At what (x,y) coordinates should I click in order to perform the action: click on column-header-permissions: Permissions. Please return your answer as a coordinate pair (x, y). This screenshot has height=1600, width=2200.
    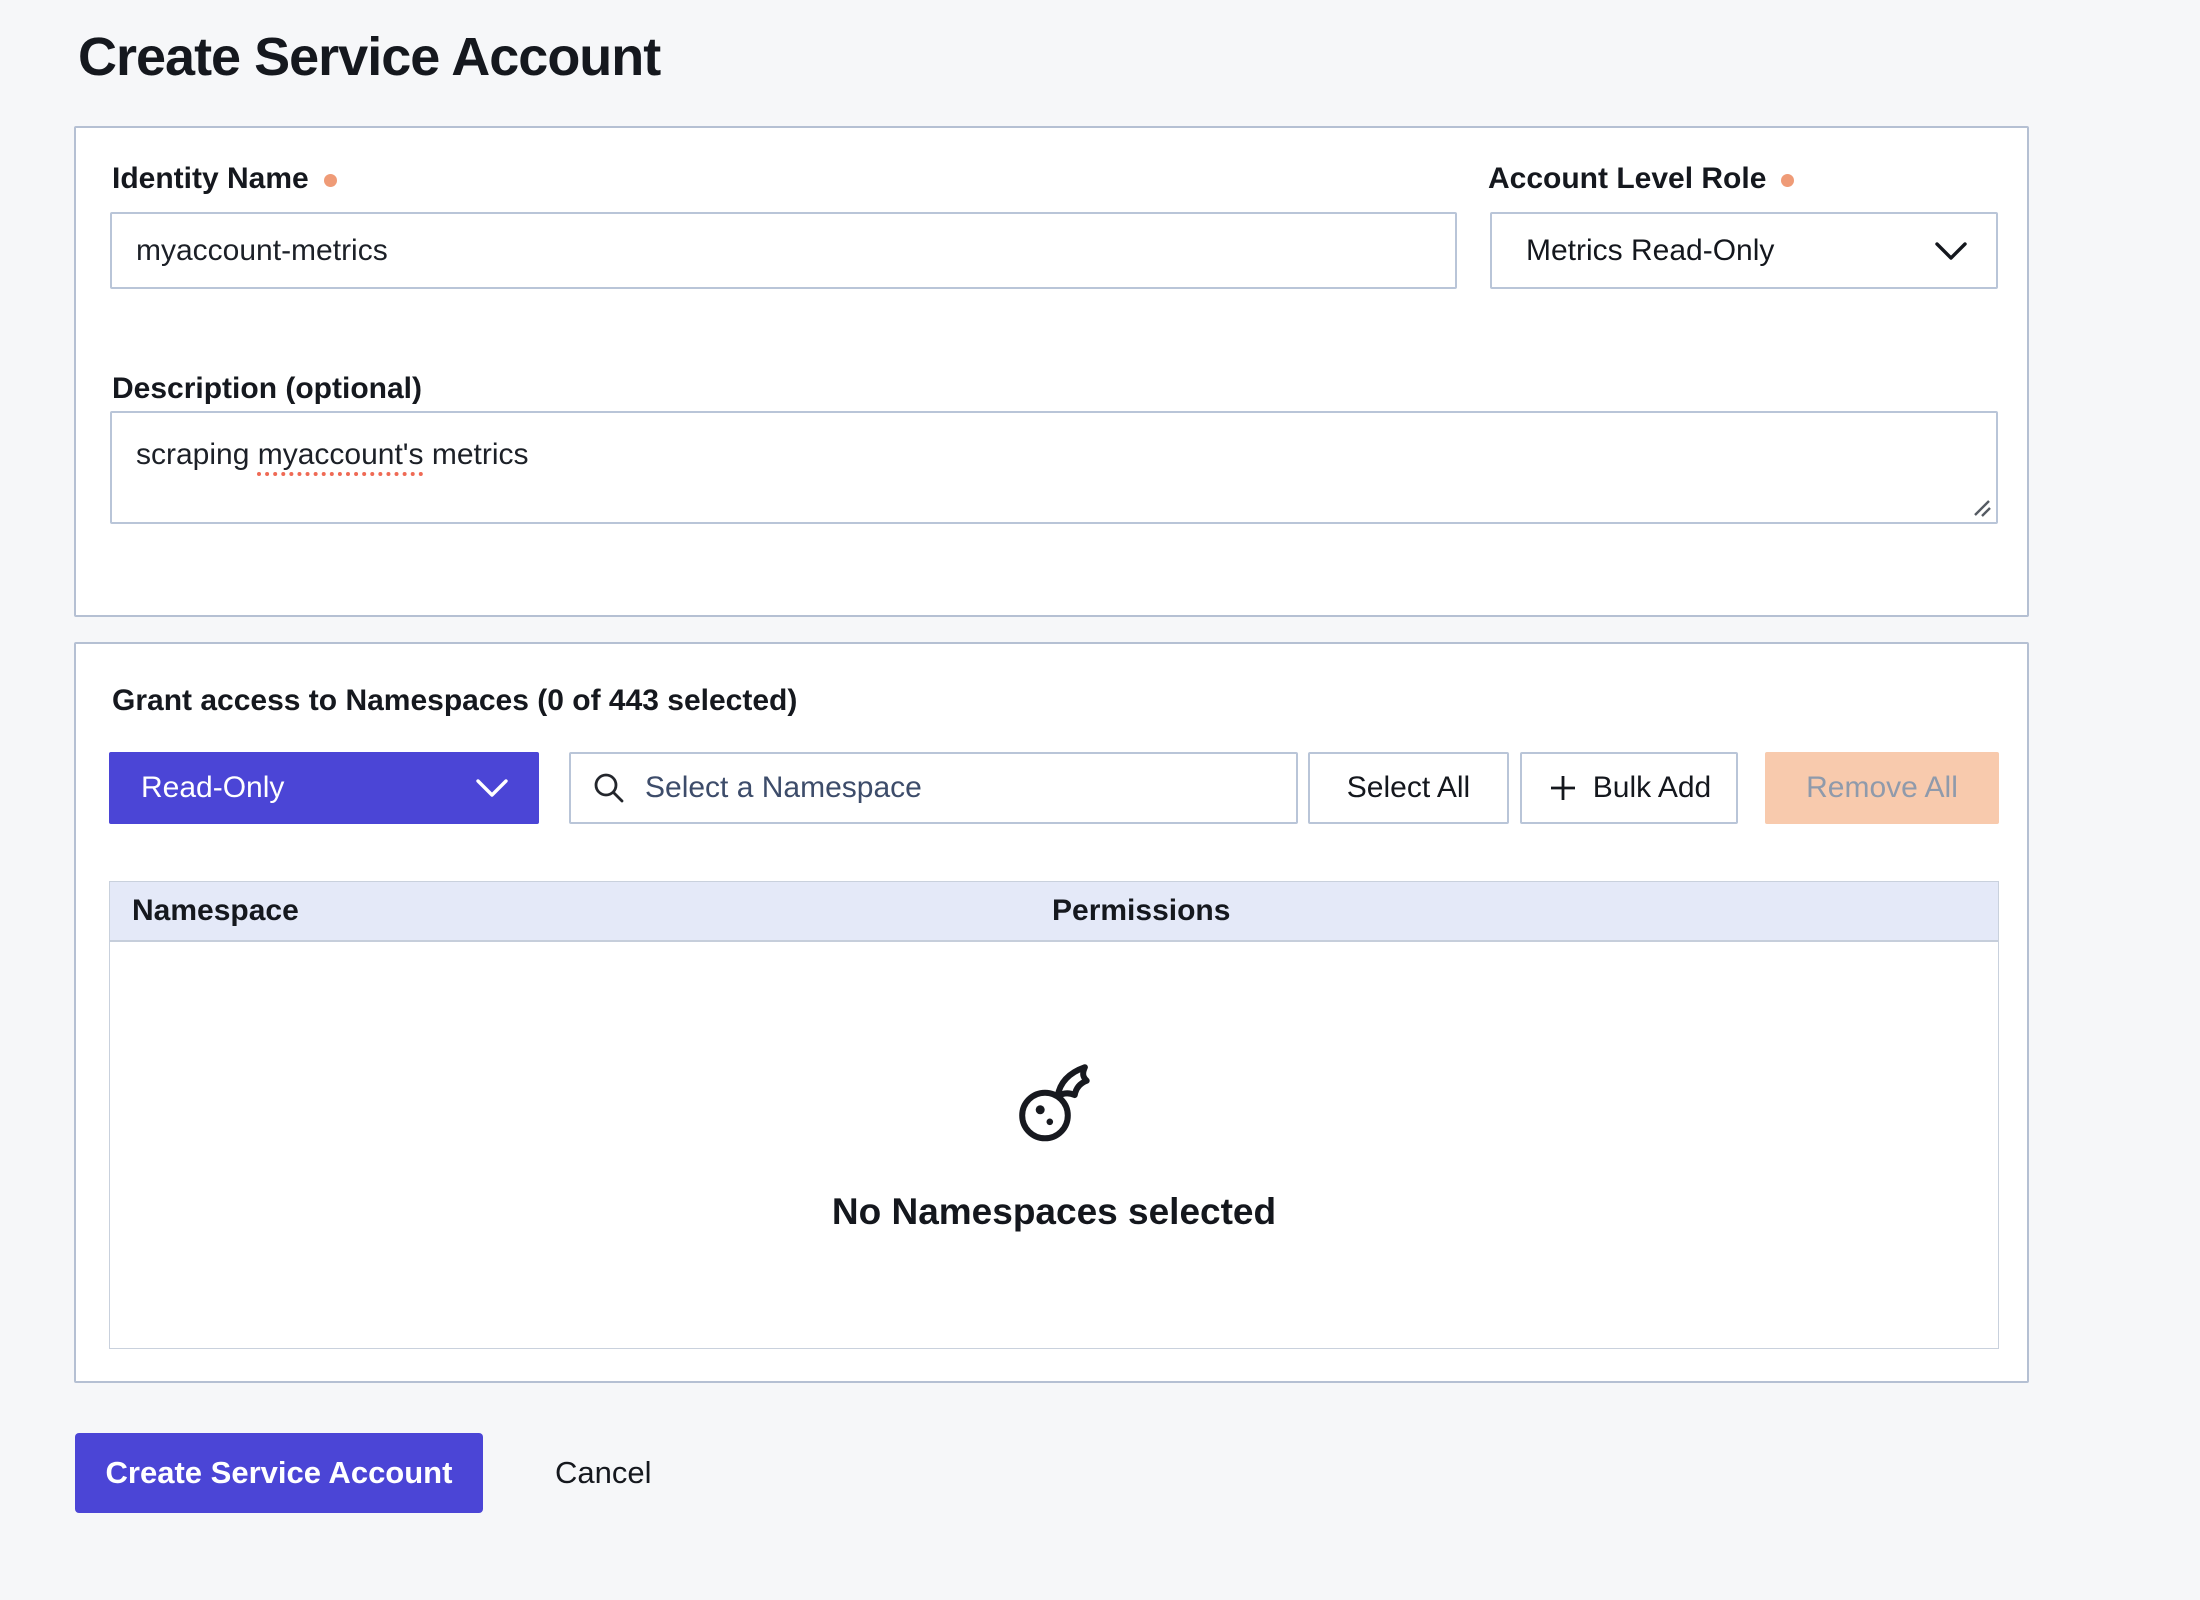
    Looking at the image, I should click on (1141, 910).